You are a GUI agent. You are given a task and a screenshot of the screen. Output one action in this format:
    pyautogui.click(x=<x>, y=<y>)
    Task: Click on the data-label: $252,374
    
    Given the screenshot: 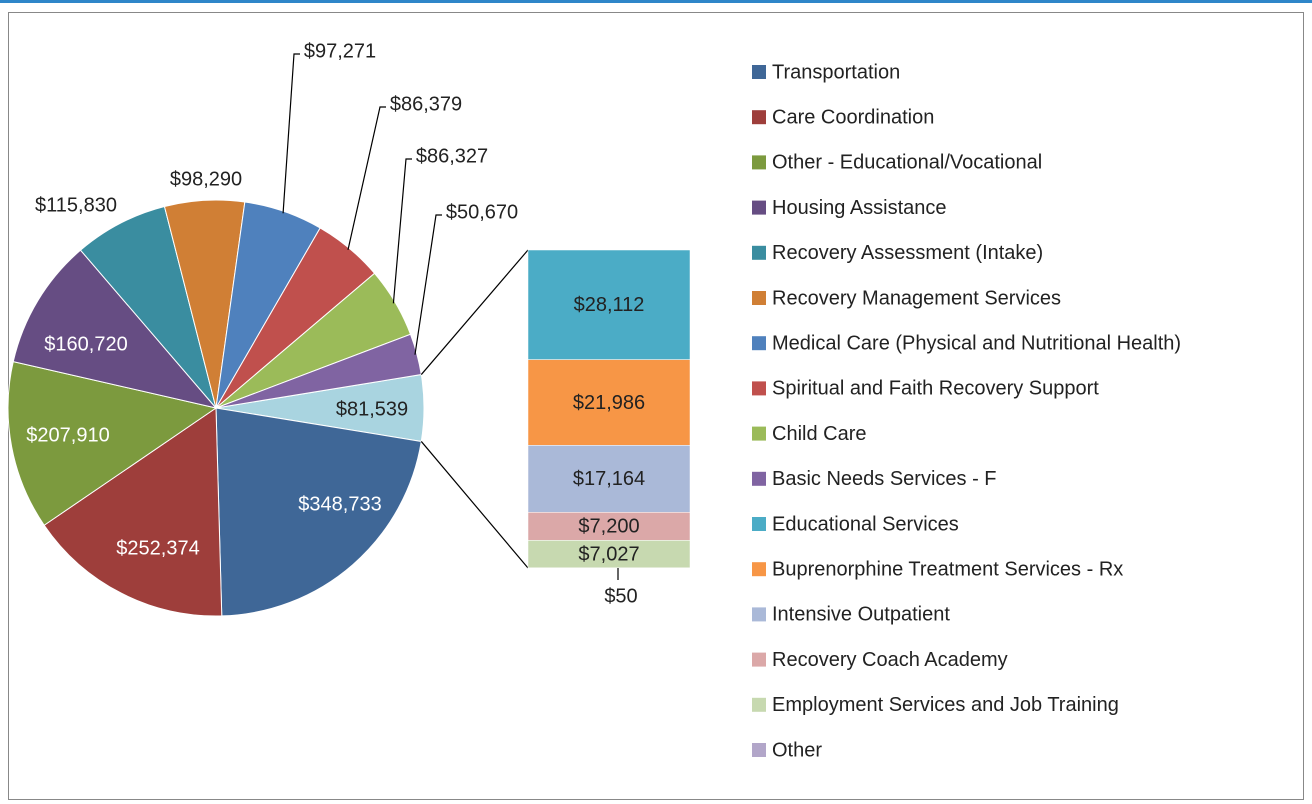 What is the action you would take?
    pyautogui.click(x=157, y=548)
    